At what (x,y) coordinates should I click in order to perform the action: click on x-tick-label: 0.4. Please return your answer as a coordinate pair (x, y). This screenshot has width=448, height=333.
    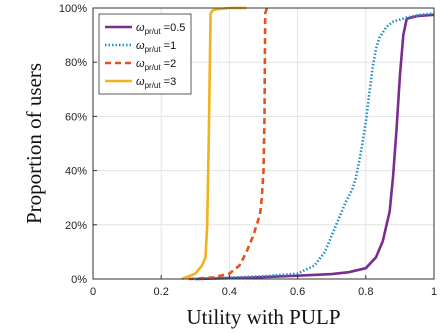
    Looking at the image, I should click on (229, 292).